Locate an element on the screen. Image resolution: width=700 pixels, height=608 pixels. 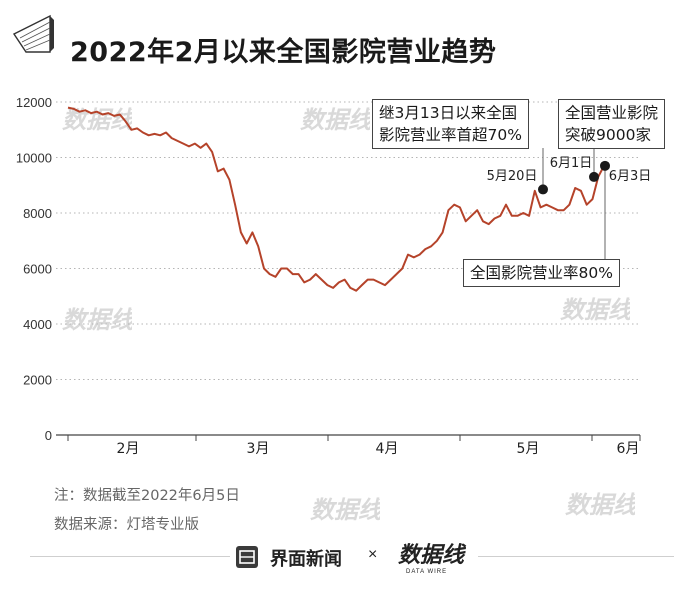
y-tick-label: 12000 is located at coordinates (34, 102).